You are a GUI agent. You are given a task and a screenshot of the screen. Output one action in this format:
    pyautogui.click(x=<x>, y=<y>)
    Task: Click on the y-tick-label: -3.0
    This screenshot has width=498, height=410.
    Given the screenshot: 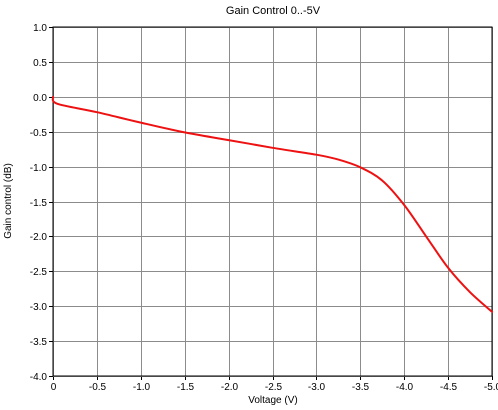 What is the action you would take?
    pyautogui.click(x=39, y=307)
    